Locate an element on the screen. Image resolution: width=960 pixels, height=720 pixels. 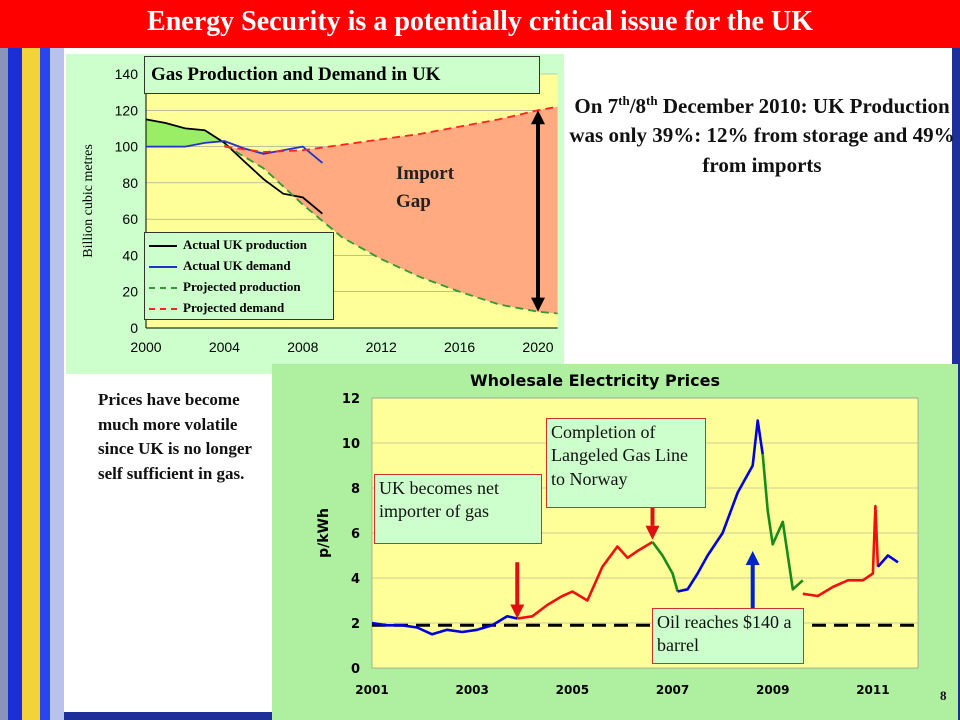
x-tick-label: 2011 is located at coordinates (872, 690).